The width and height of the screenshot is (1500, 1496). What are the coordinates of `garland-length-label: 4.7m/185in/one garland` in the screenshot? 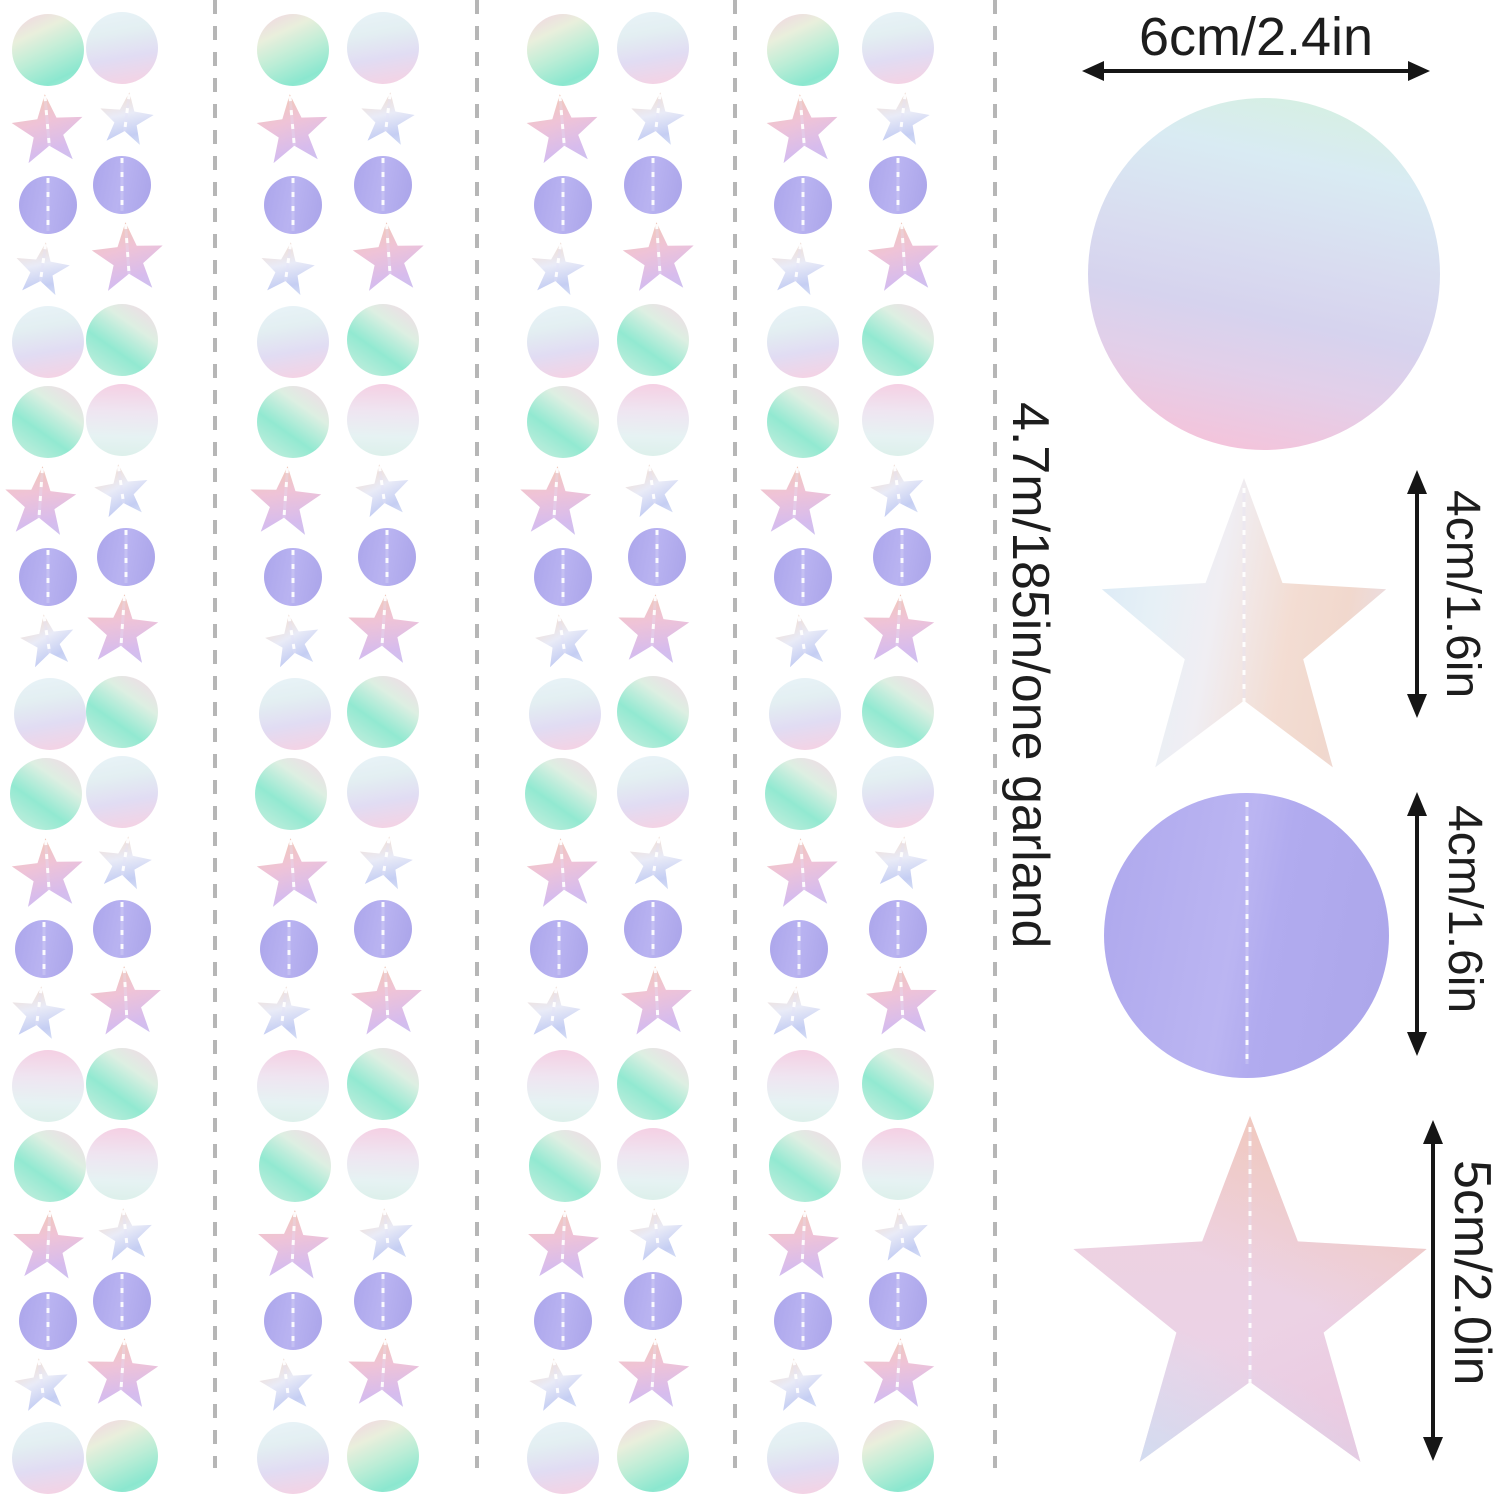 It's located at (1030, 675).